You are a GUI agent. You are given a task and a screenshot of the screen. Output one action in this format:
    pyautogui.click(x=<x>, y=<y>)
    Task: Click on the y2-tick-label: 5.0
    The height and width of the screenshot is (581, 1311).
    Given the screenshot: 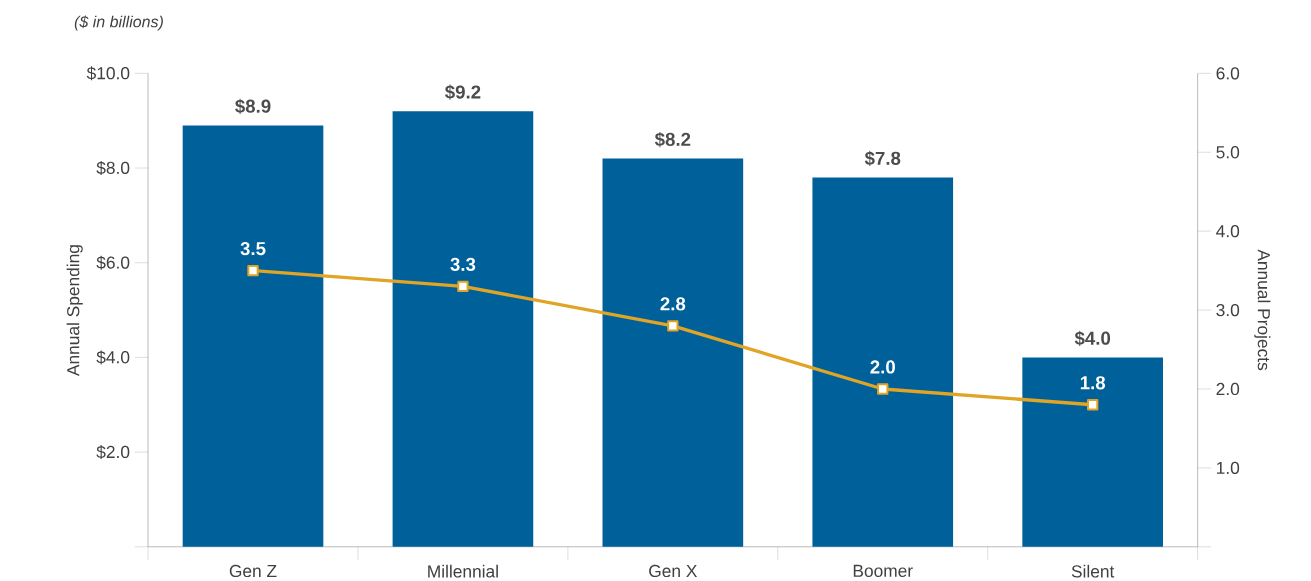 What is the action you would take?
    pyautogui.click(x=1228, y=152)
    